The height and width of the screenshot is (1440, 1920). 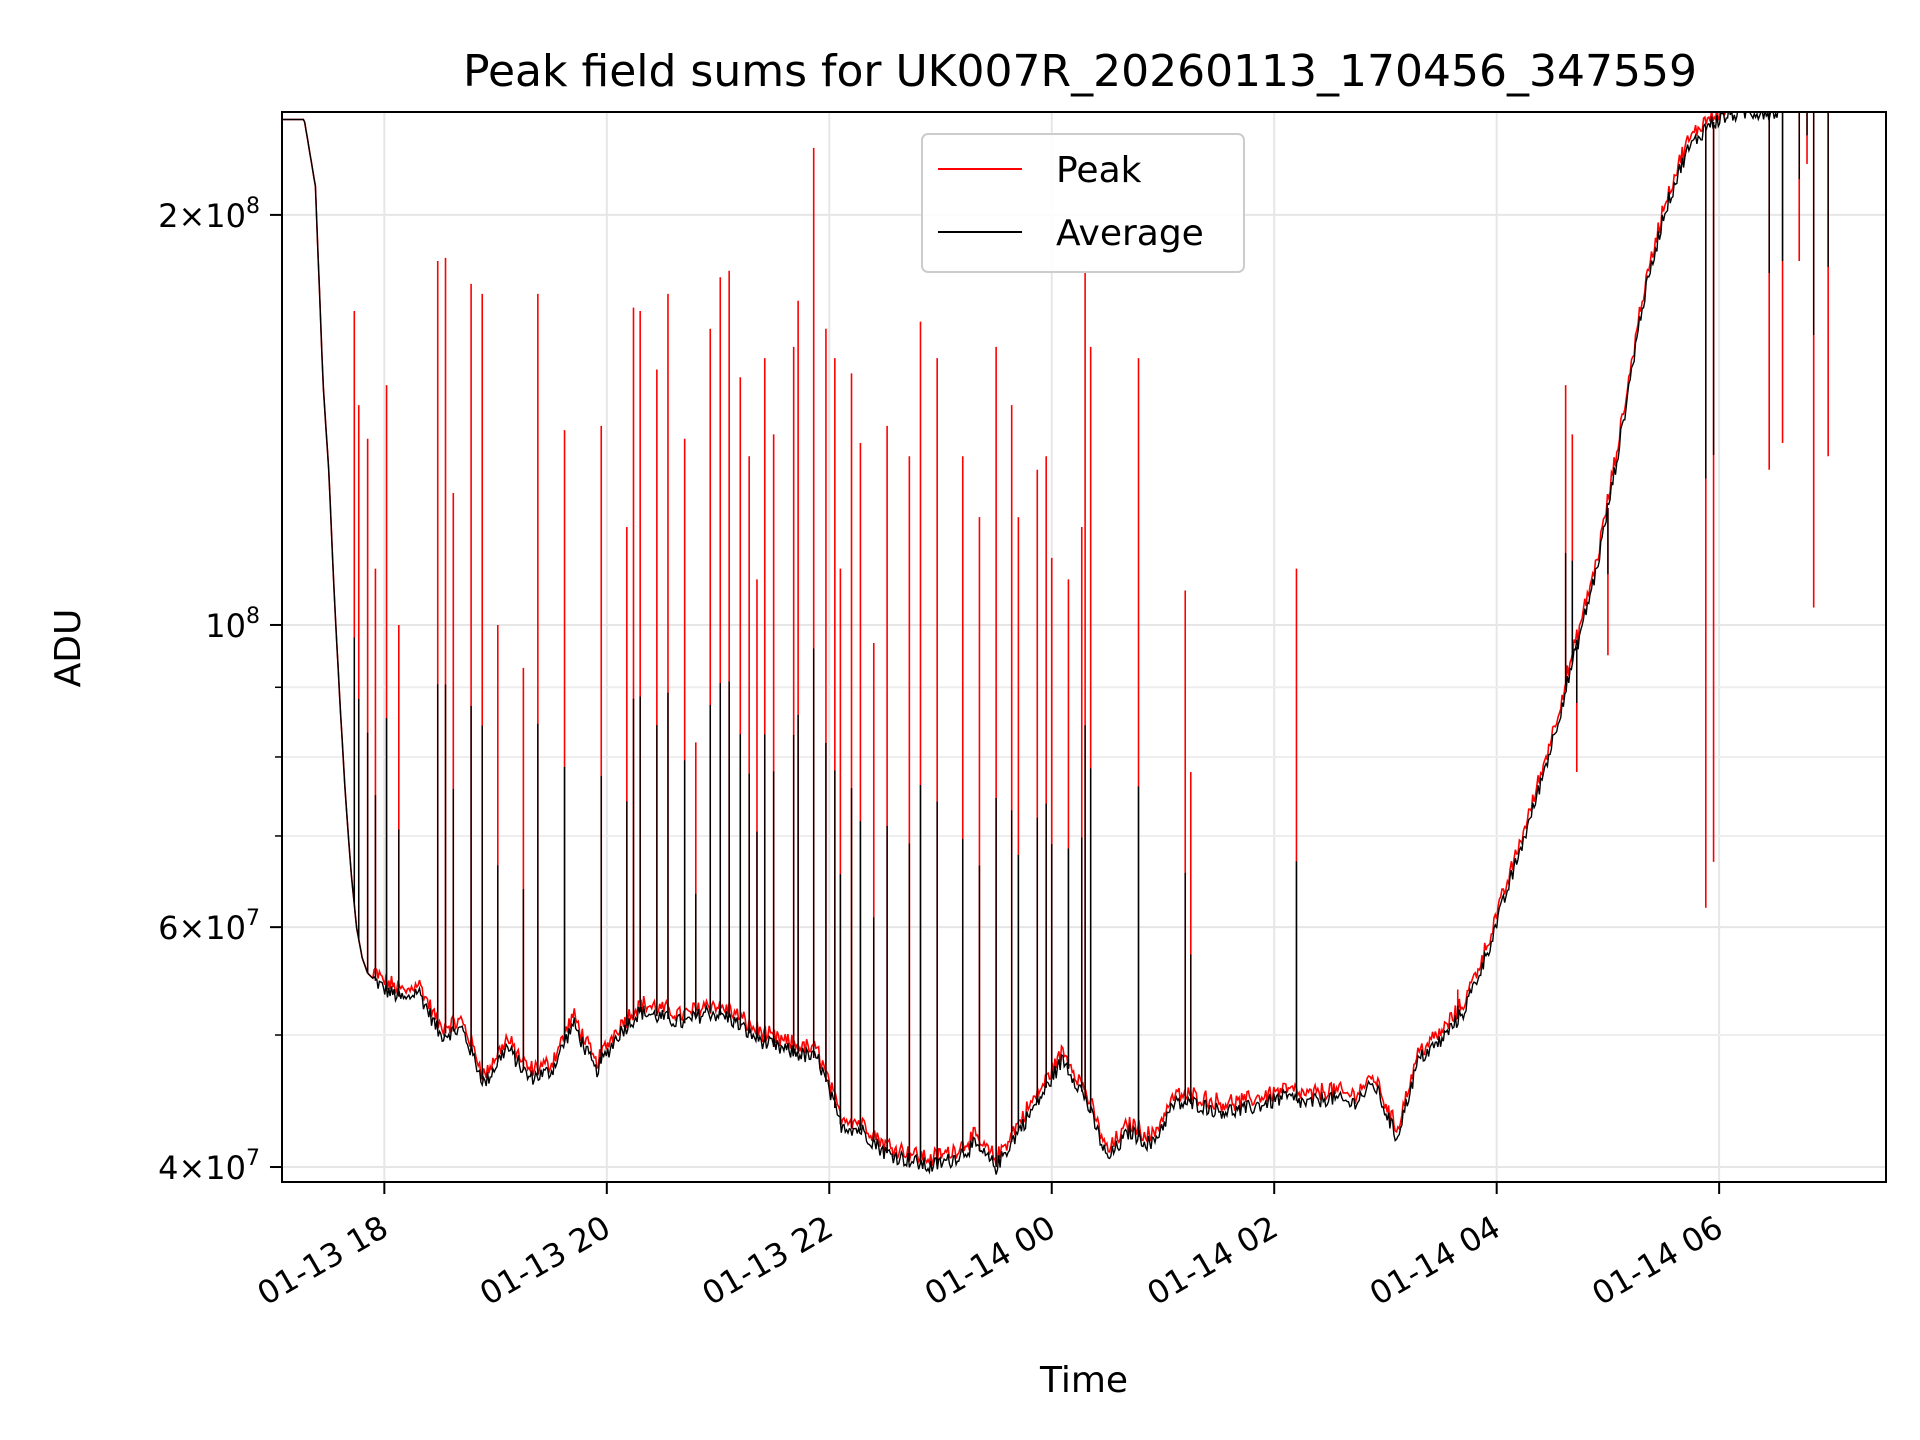 What do you see at coordinates (232, 624) in the screenshot?
I see `y-tick-label: 108` at bounding box center [232, 624].